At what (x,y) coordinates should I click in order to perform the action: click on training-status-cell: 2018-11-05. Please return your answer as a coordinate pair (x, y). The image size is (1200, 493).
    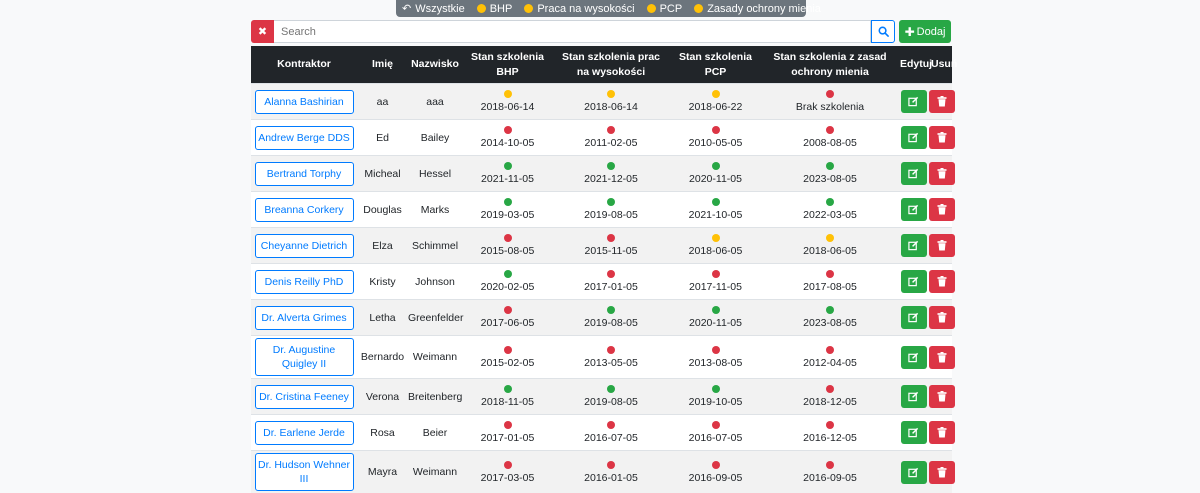
    Looking at the image, I should click on (507, 397).